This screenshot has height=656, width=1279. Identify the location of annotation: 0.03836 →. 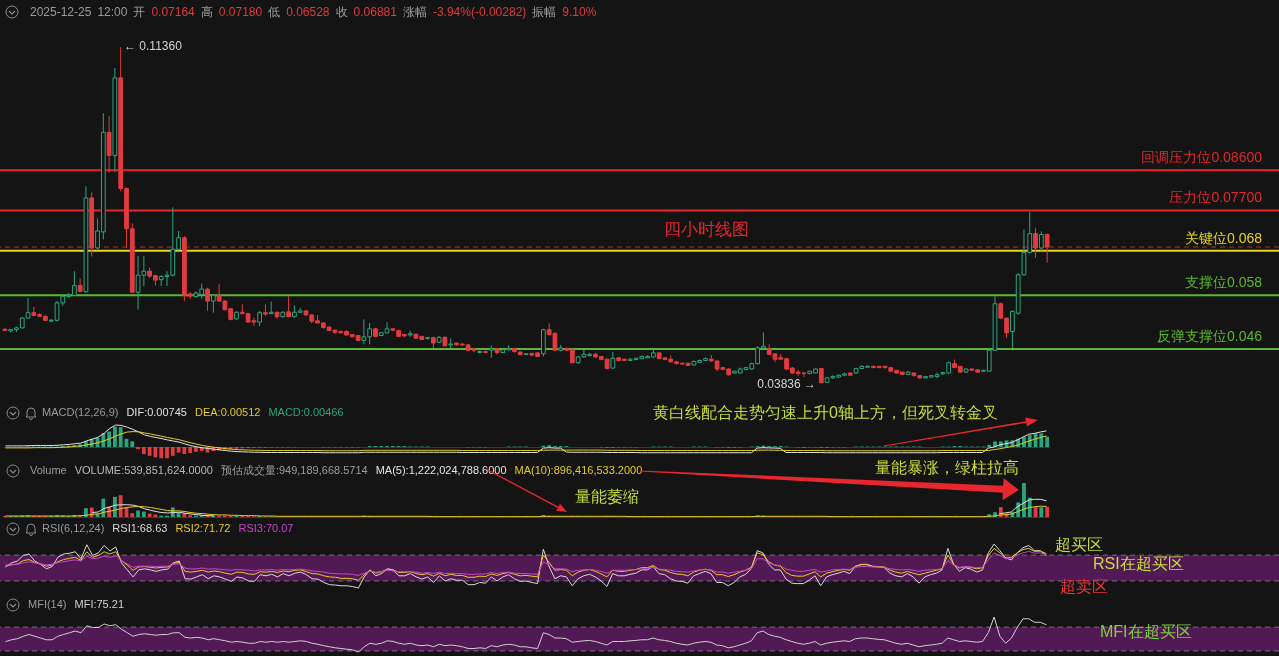
(786, 384).